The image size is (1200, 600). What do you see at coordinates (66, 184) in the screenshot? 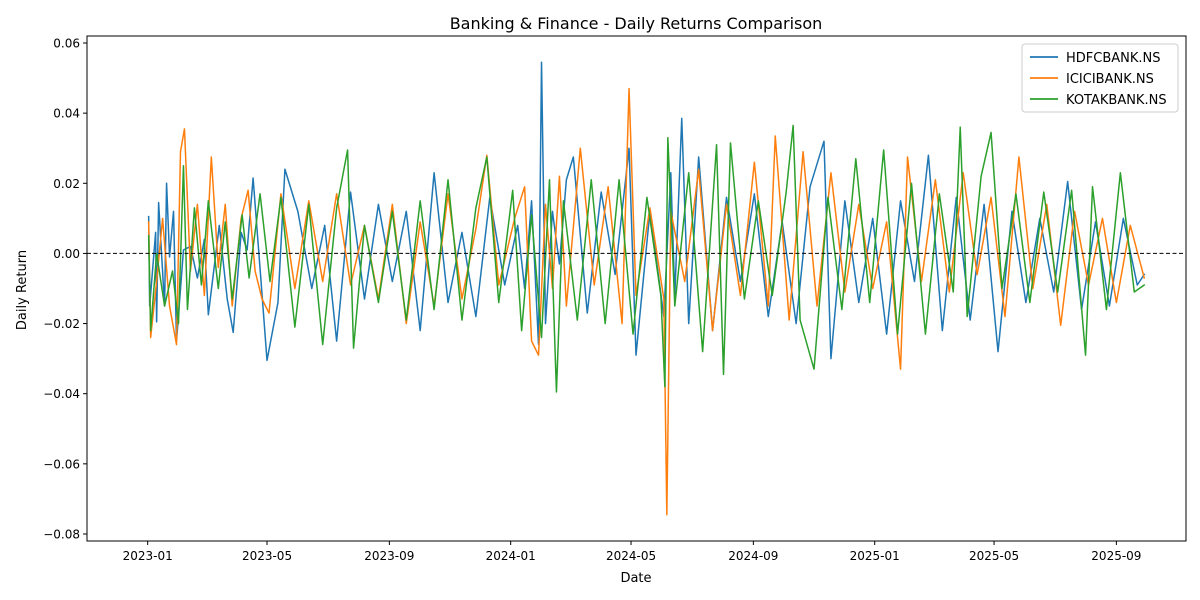
I see `y-tick-label: 0.02` at bounding box center [66, 184].